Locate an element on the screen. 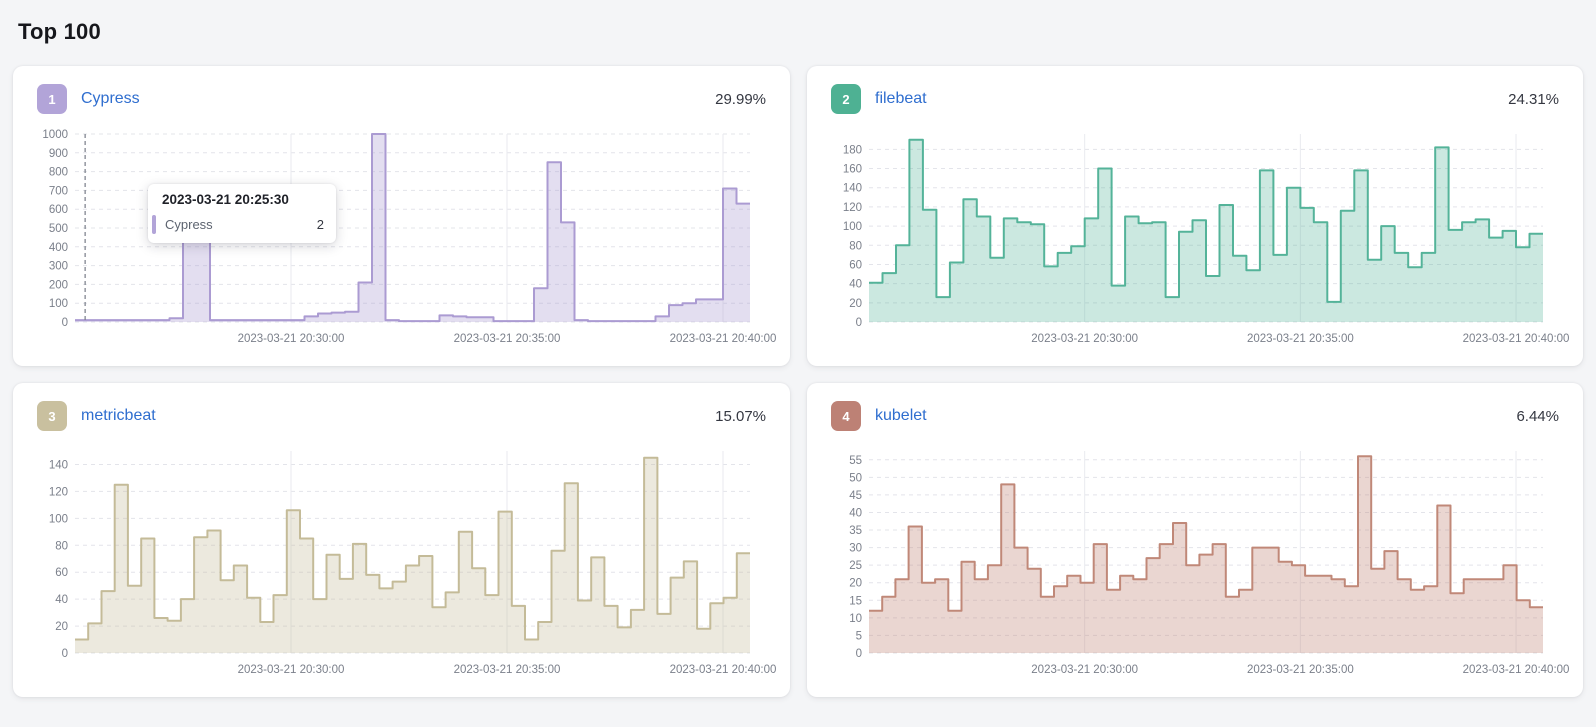  tooltip-series-marker-icon is located at coordinates (154, 224).